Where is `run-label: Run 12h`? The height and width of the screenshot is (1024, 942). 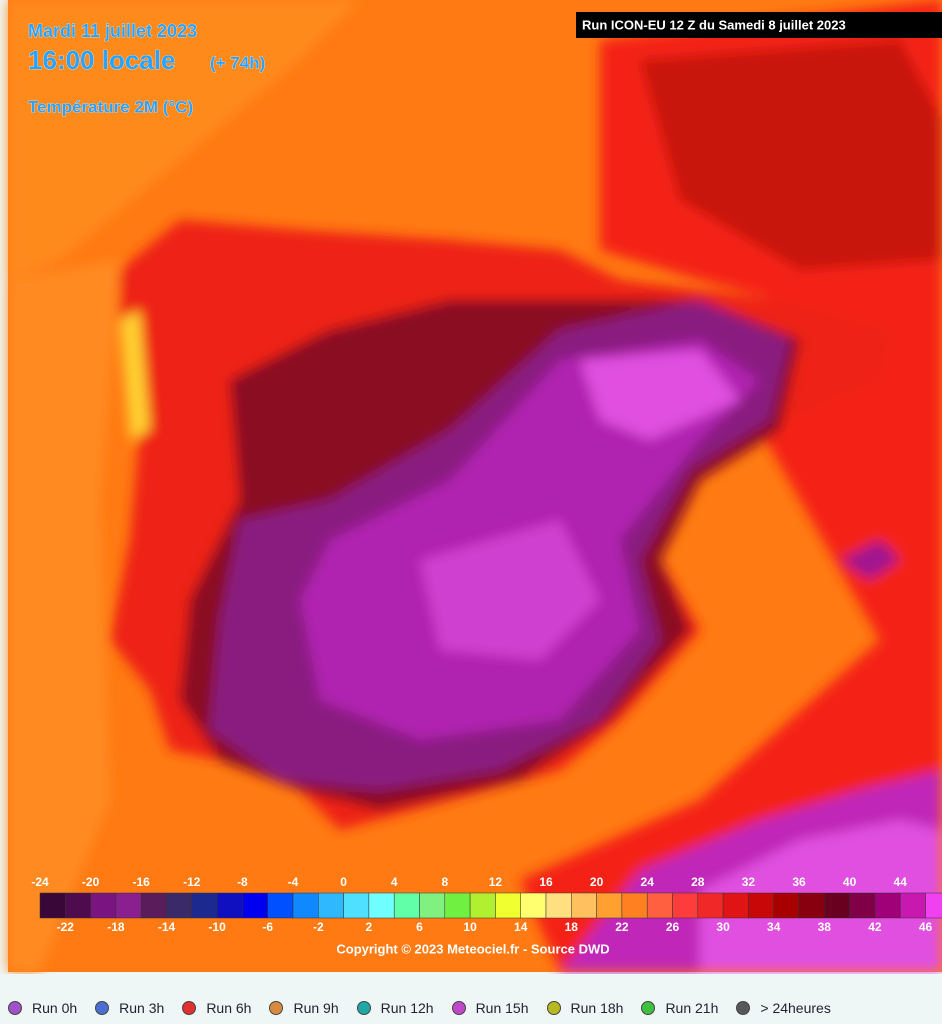 run-label: Run 12h is located at coordinates (407, 1008).